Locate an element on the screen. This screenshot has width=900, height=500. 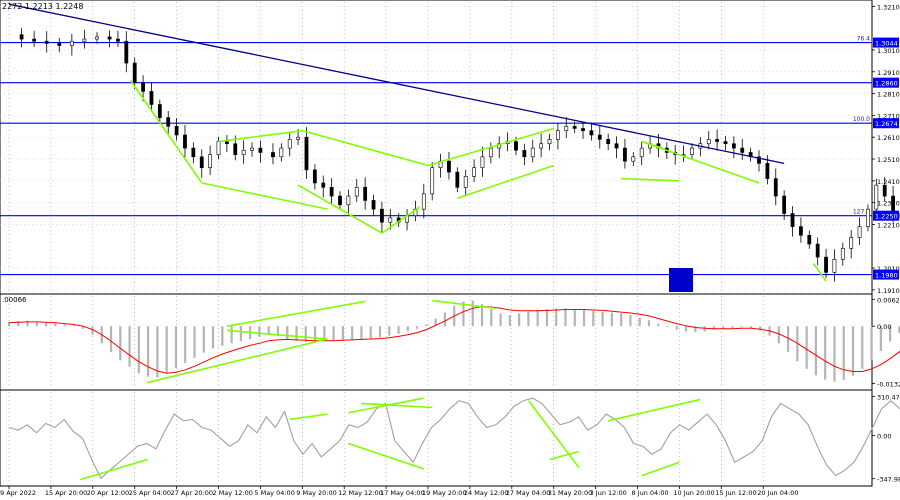
macd-header: .00066 is located at coordinates (14, 300).